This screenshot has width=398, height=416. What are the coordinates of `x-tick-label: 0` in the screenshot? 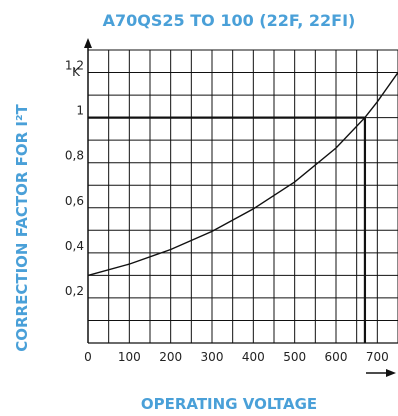 It's located at (88, 357).